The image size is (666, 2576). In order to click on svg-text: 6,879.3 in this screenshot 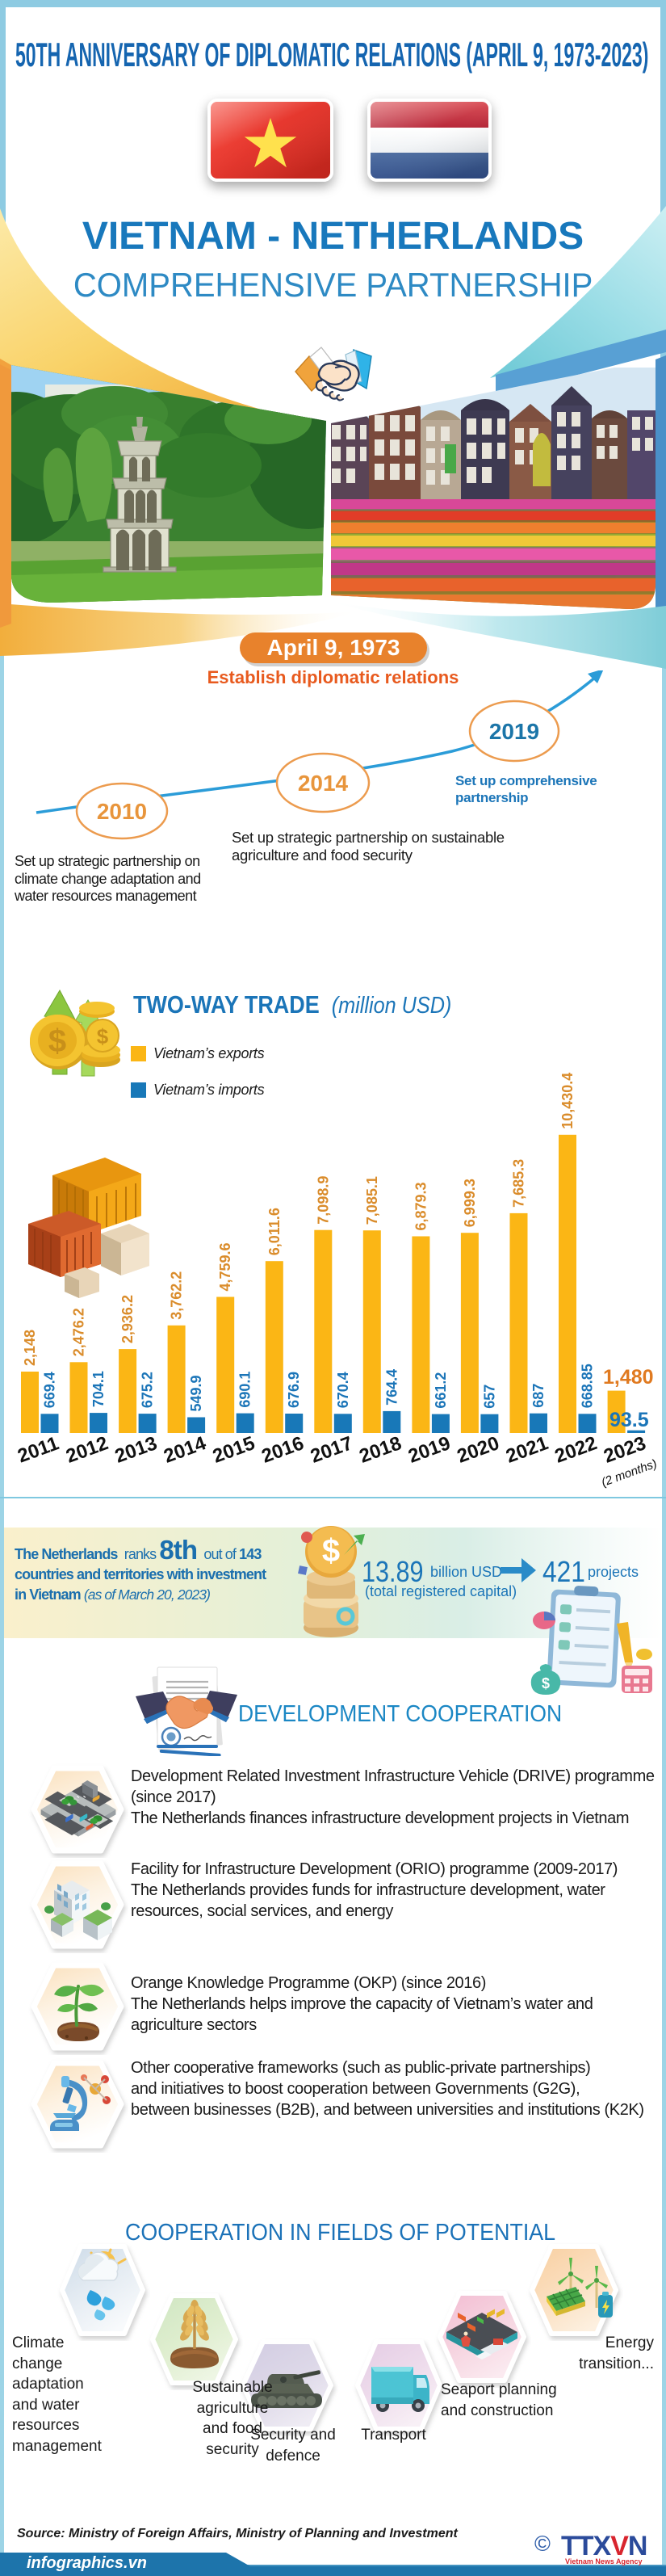, I will do `click(421, 1206)`.